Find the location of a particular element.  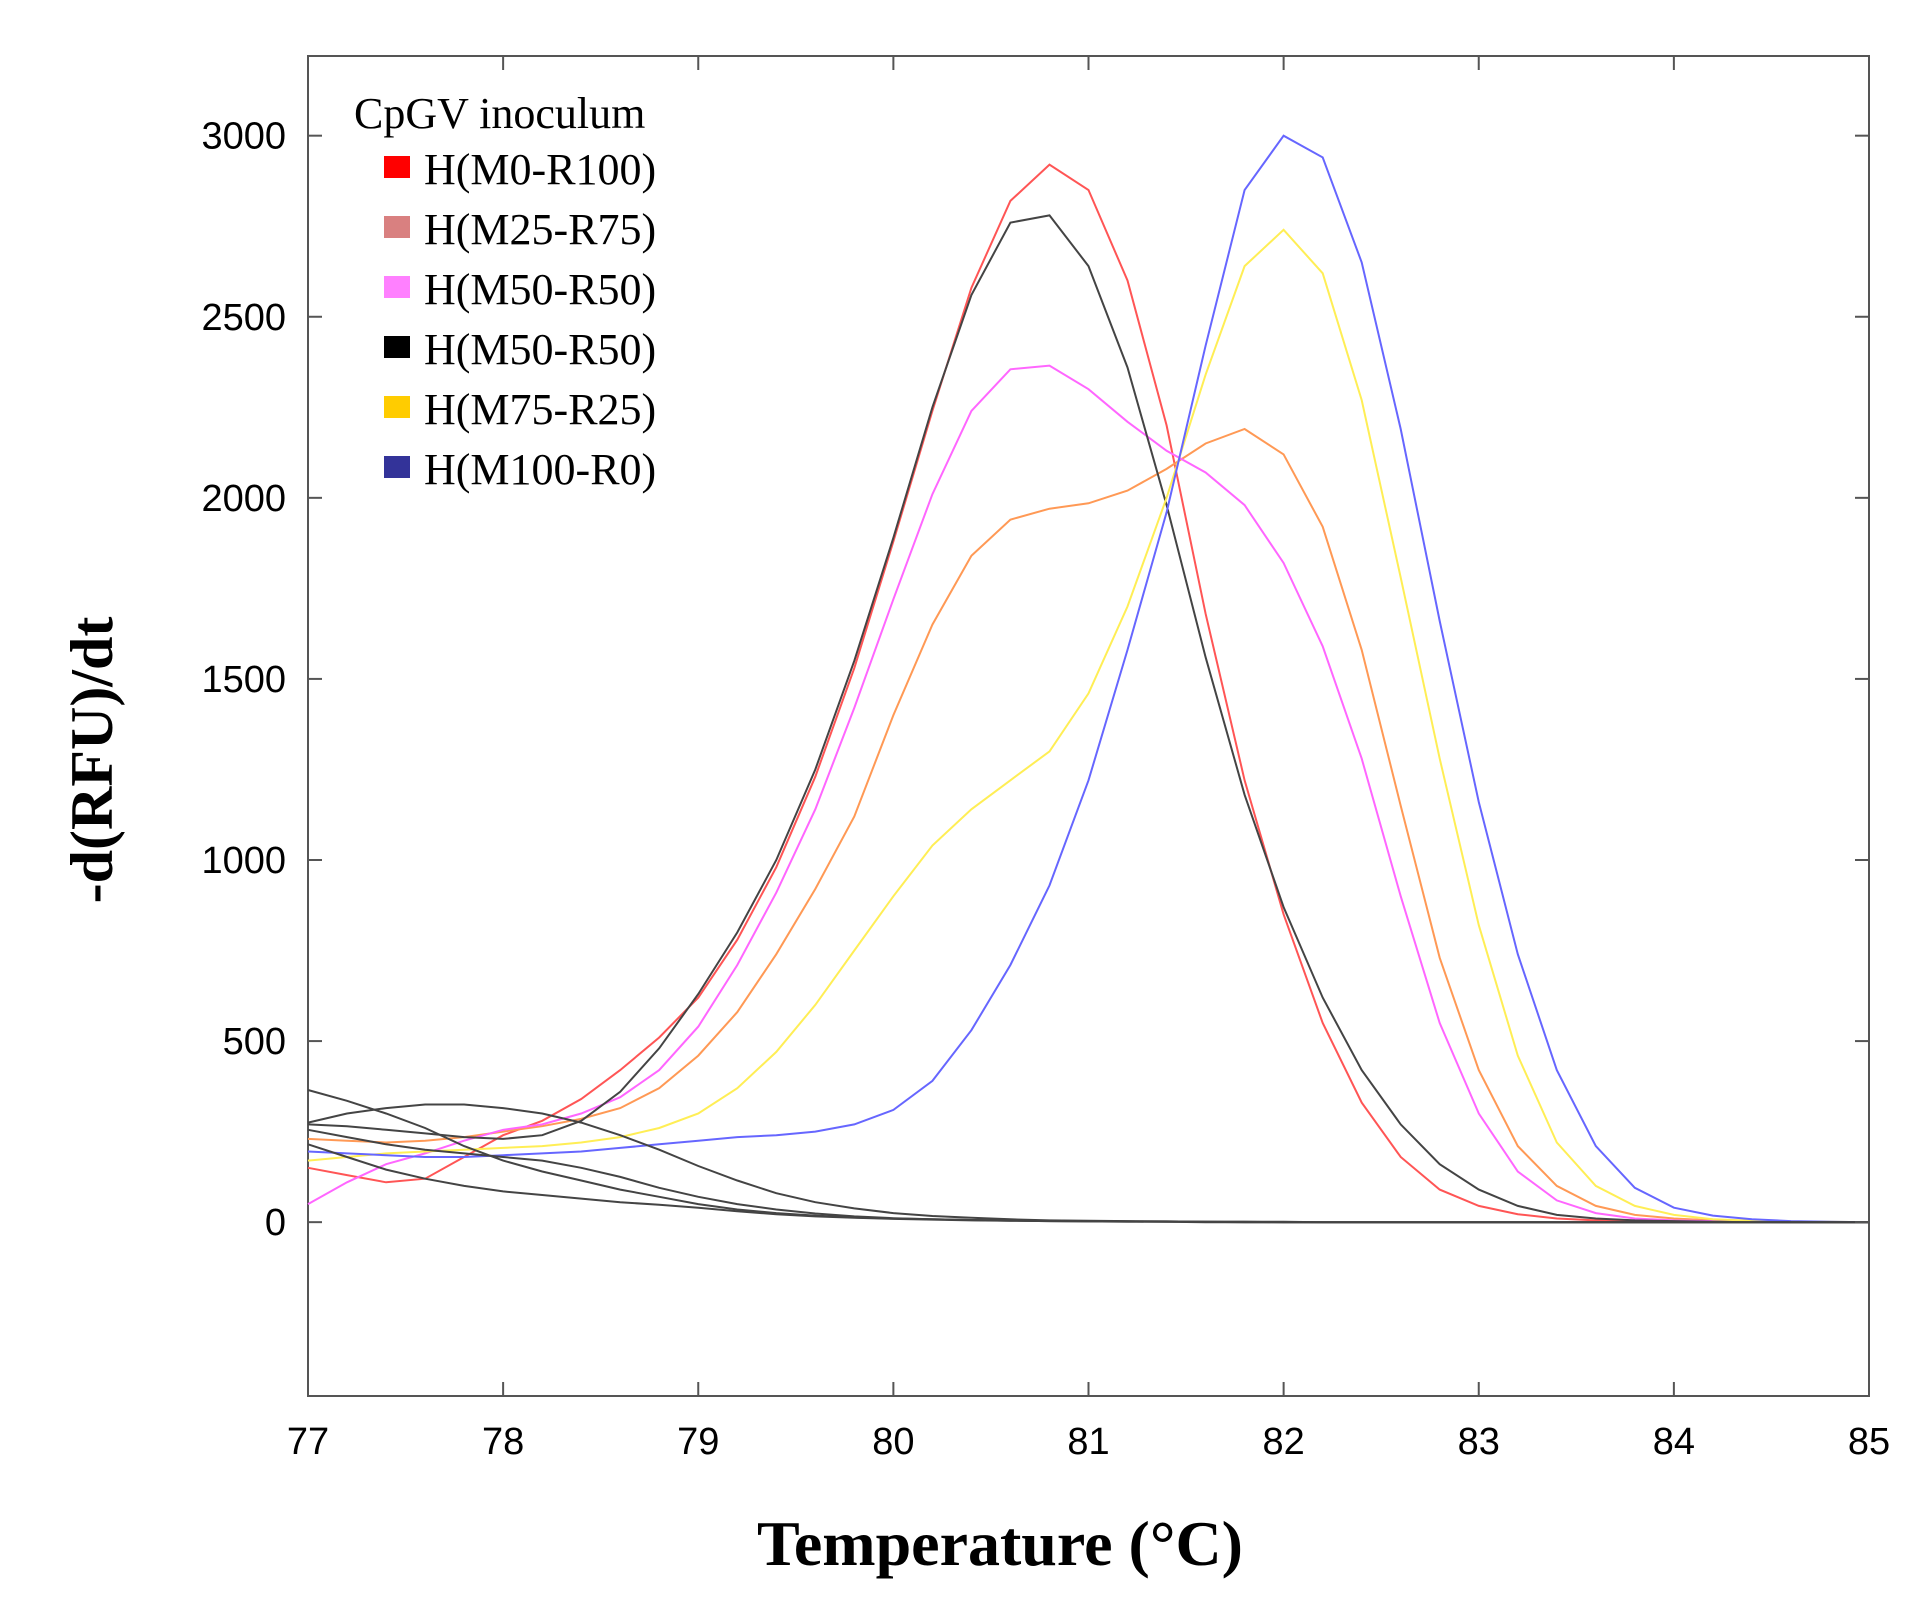

y-axis-title: -d(RFU)/dt is located at coordinates (92, 760).